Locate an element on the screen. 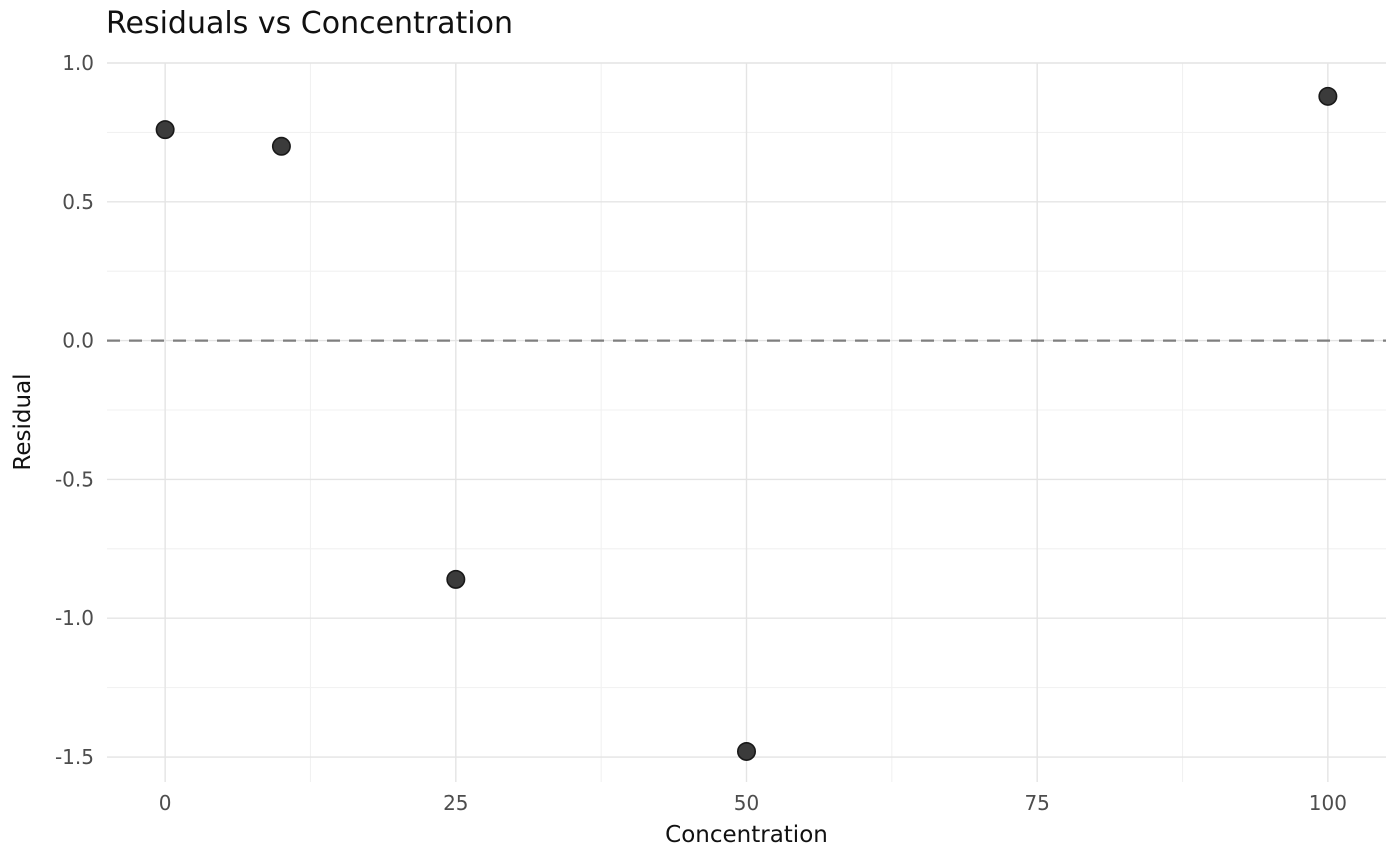 The image size is (1400, 866). x-tick-label: 50 is located at coordinates (746, 803).